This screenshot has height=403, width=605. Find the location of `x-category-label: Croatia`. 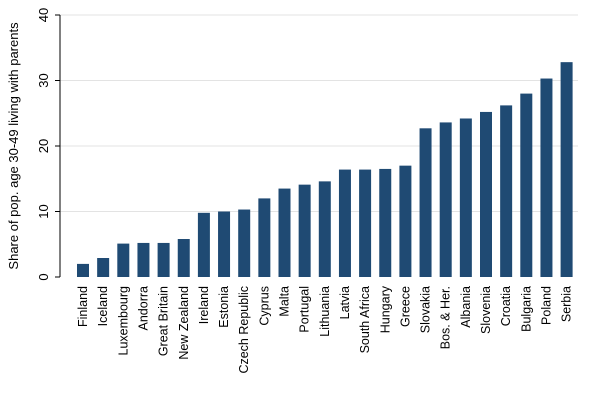

x-category-label: Croatia is located at coordinates (506, 306).